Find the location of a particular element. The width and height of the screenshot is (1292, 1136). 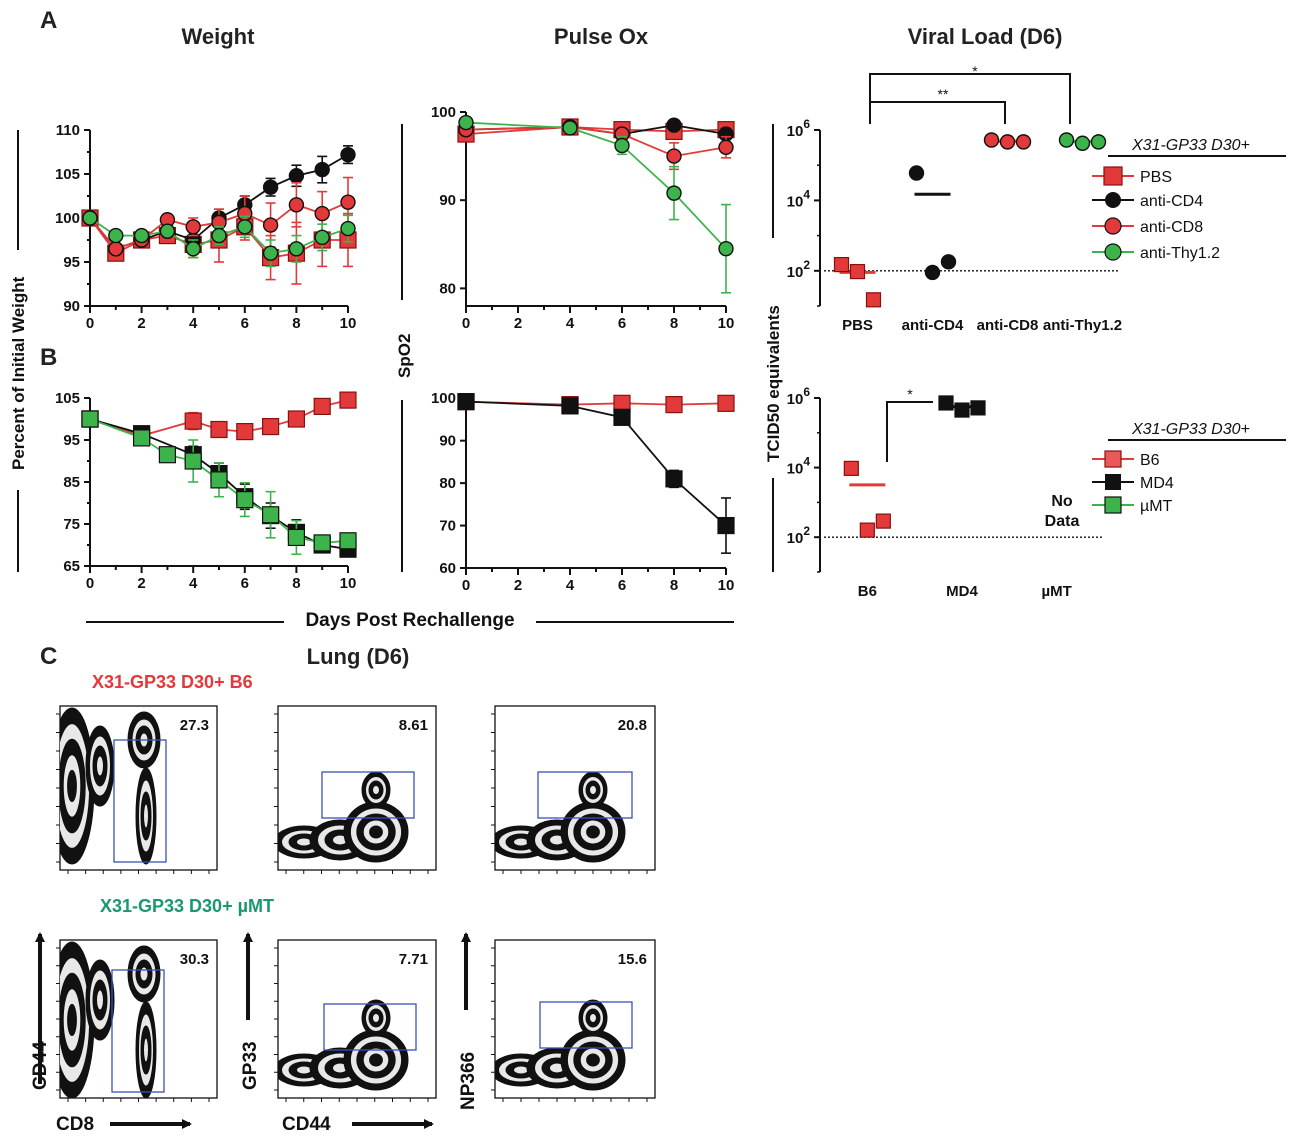

svg-text: Percent of Initial Weight is located at coordinates (18, 373).